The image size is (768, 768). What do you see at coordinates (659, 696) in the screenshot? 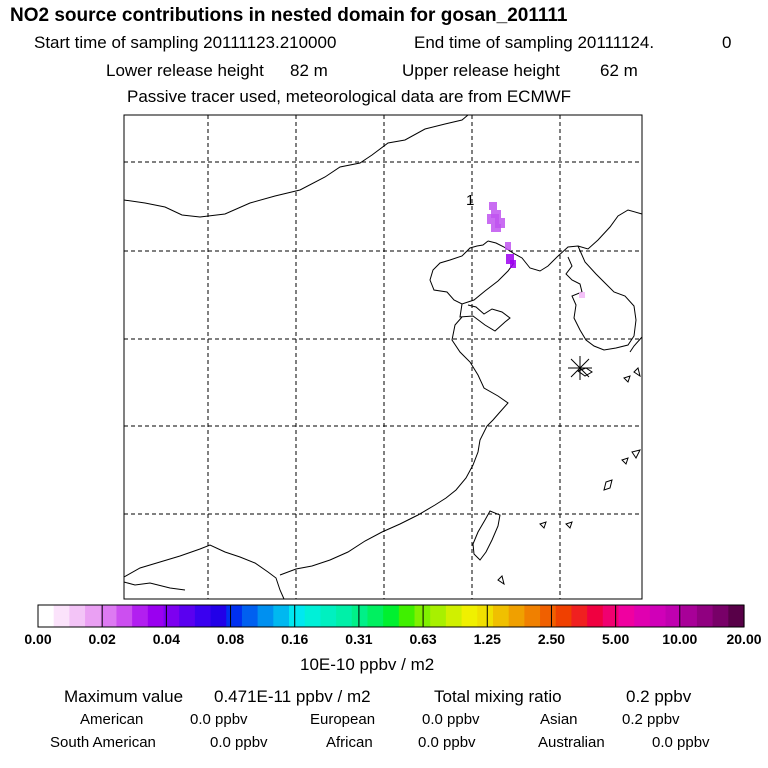
I see `total-mixing-value: 0.2 ppbv` at bounding box center [659, 696].